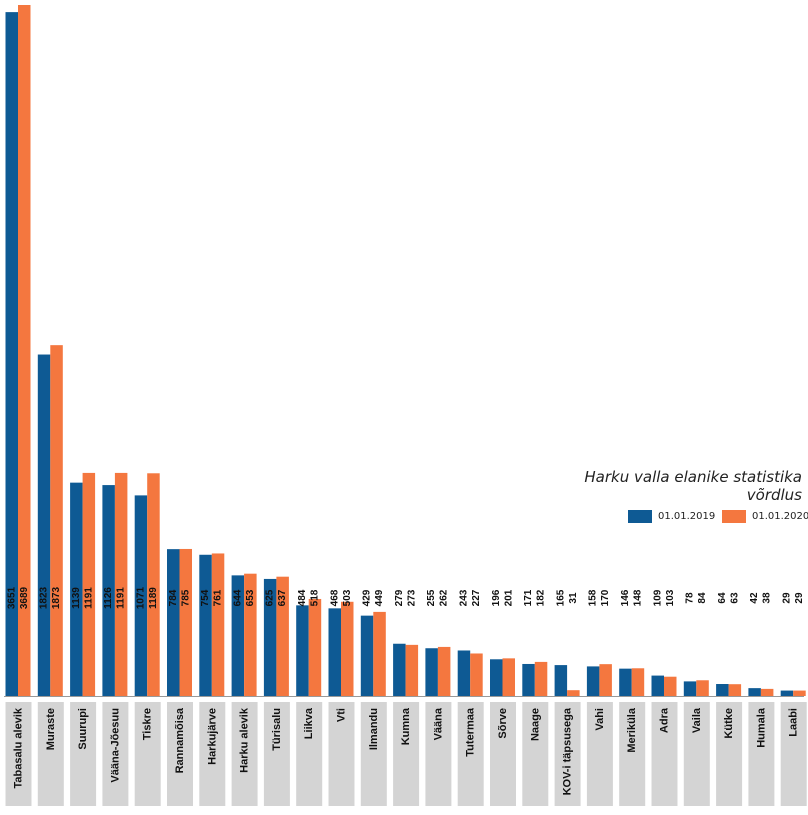  Describe the element at coordinates (444, 597) in the screenshot. I see `data-label-2020: 262` at that location.